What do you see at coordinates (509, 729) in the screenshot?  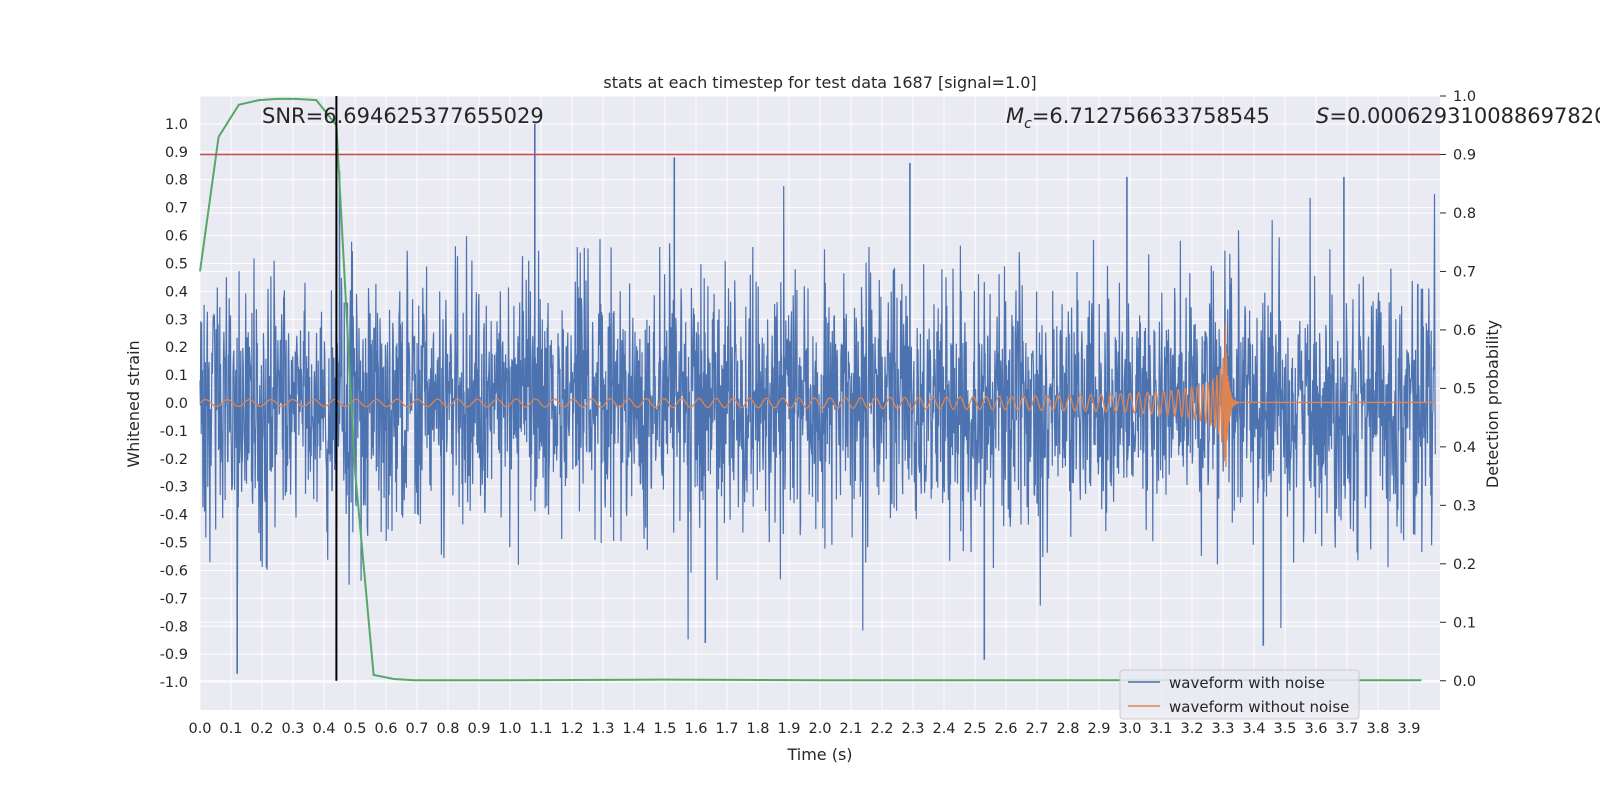 I see `x-tick-label: 1.0` at bounding box center [509, 729].